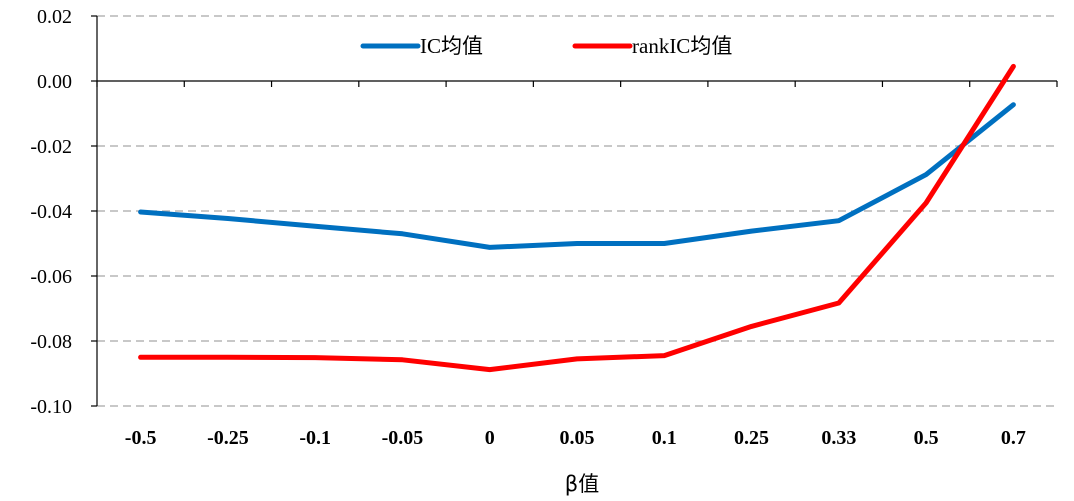  What do you see at coordinates (51, 407) in the screenshot?
I see `y-tick-label: -0.10` at bounding box center [51, 407].